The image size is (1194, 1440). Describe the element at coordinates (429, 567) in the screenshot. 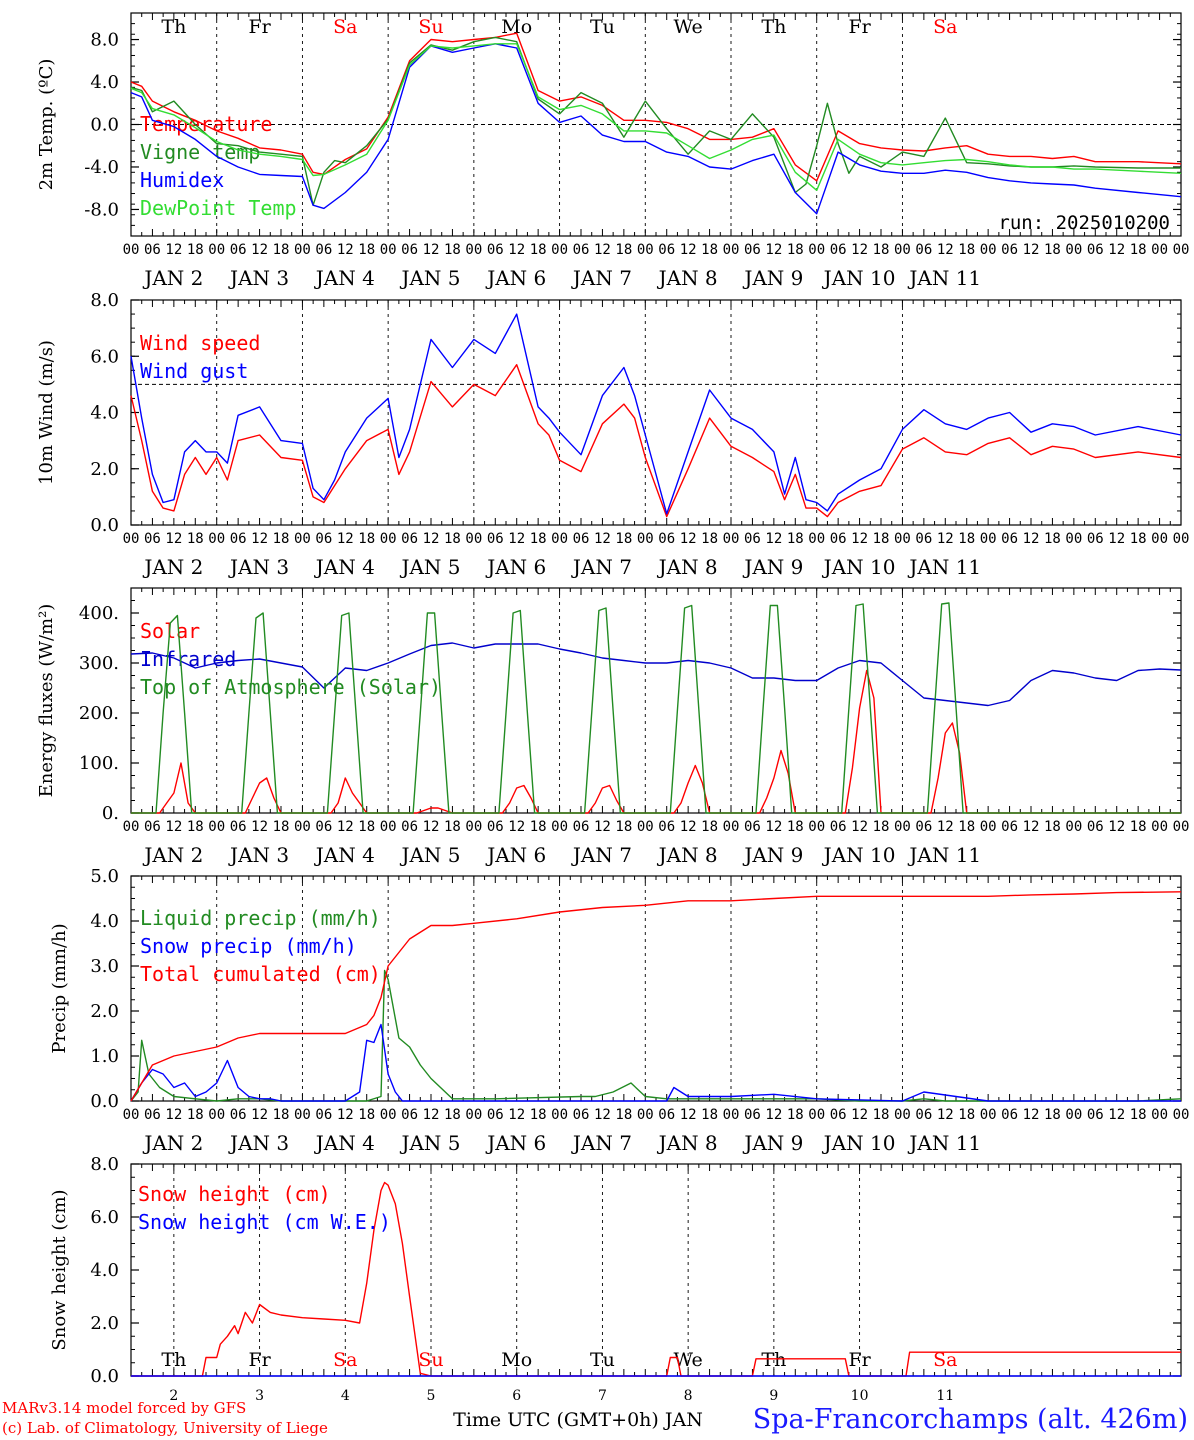

I see `x-day-label: JAN 5` at that location.